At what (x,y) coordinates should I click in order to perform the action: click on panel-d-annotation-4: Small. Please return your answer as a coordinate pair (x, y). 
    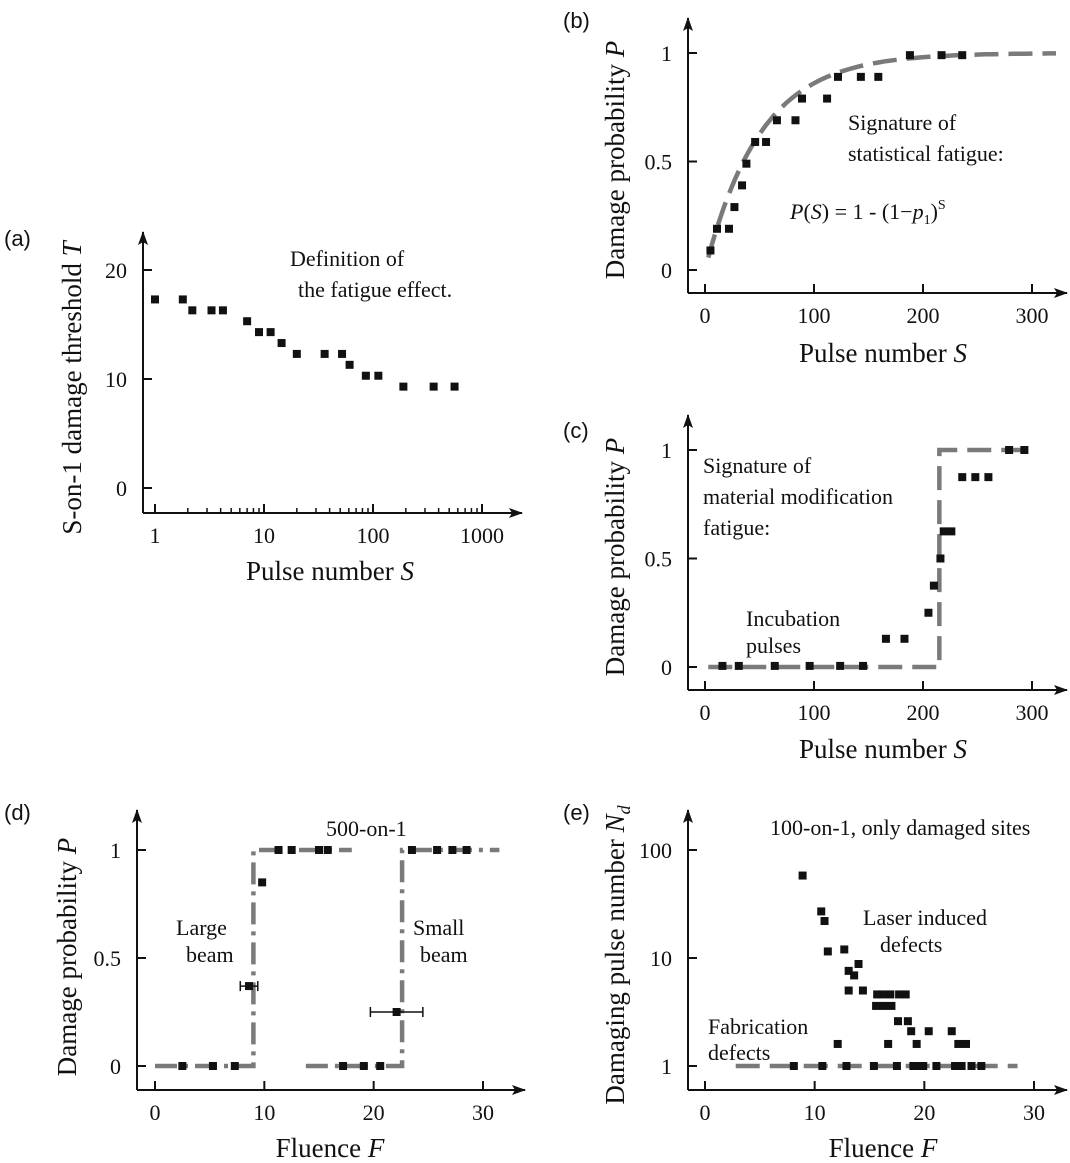
    Looking at the image, I should click on (438, 927).